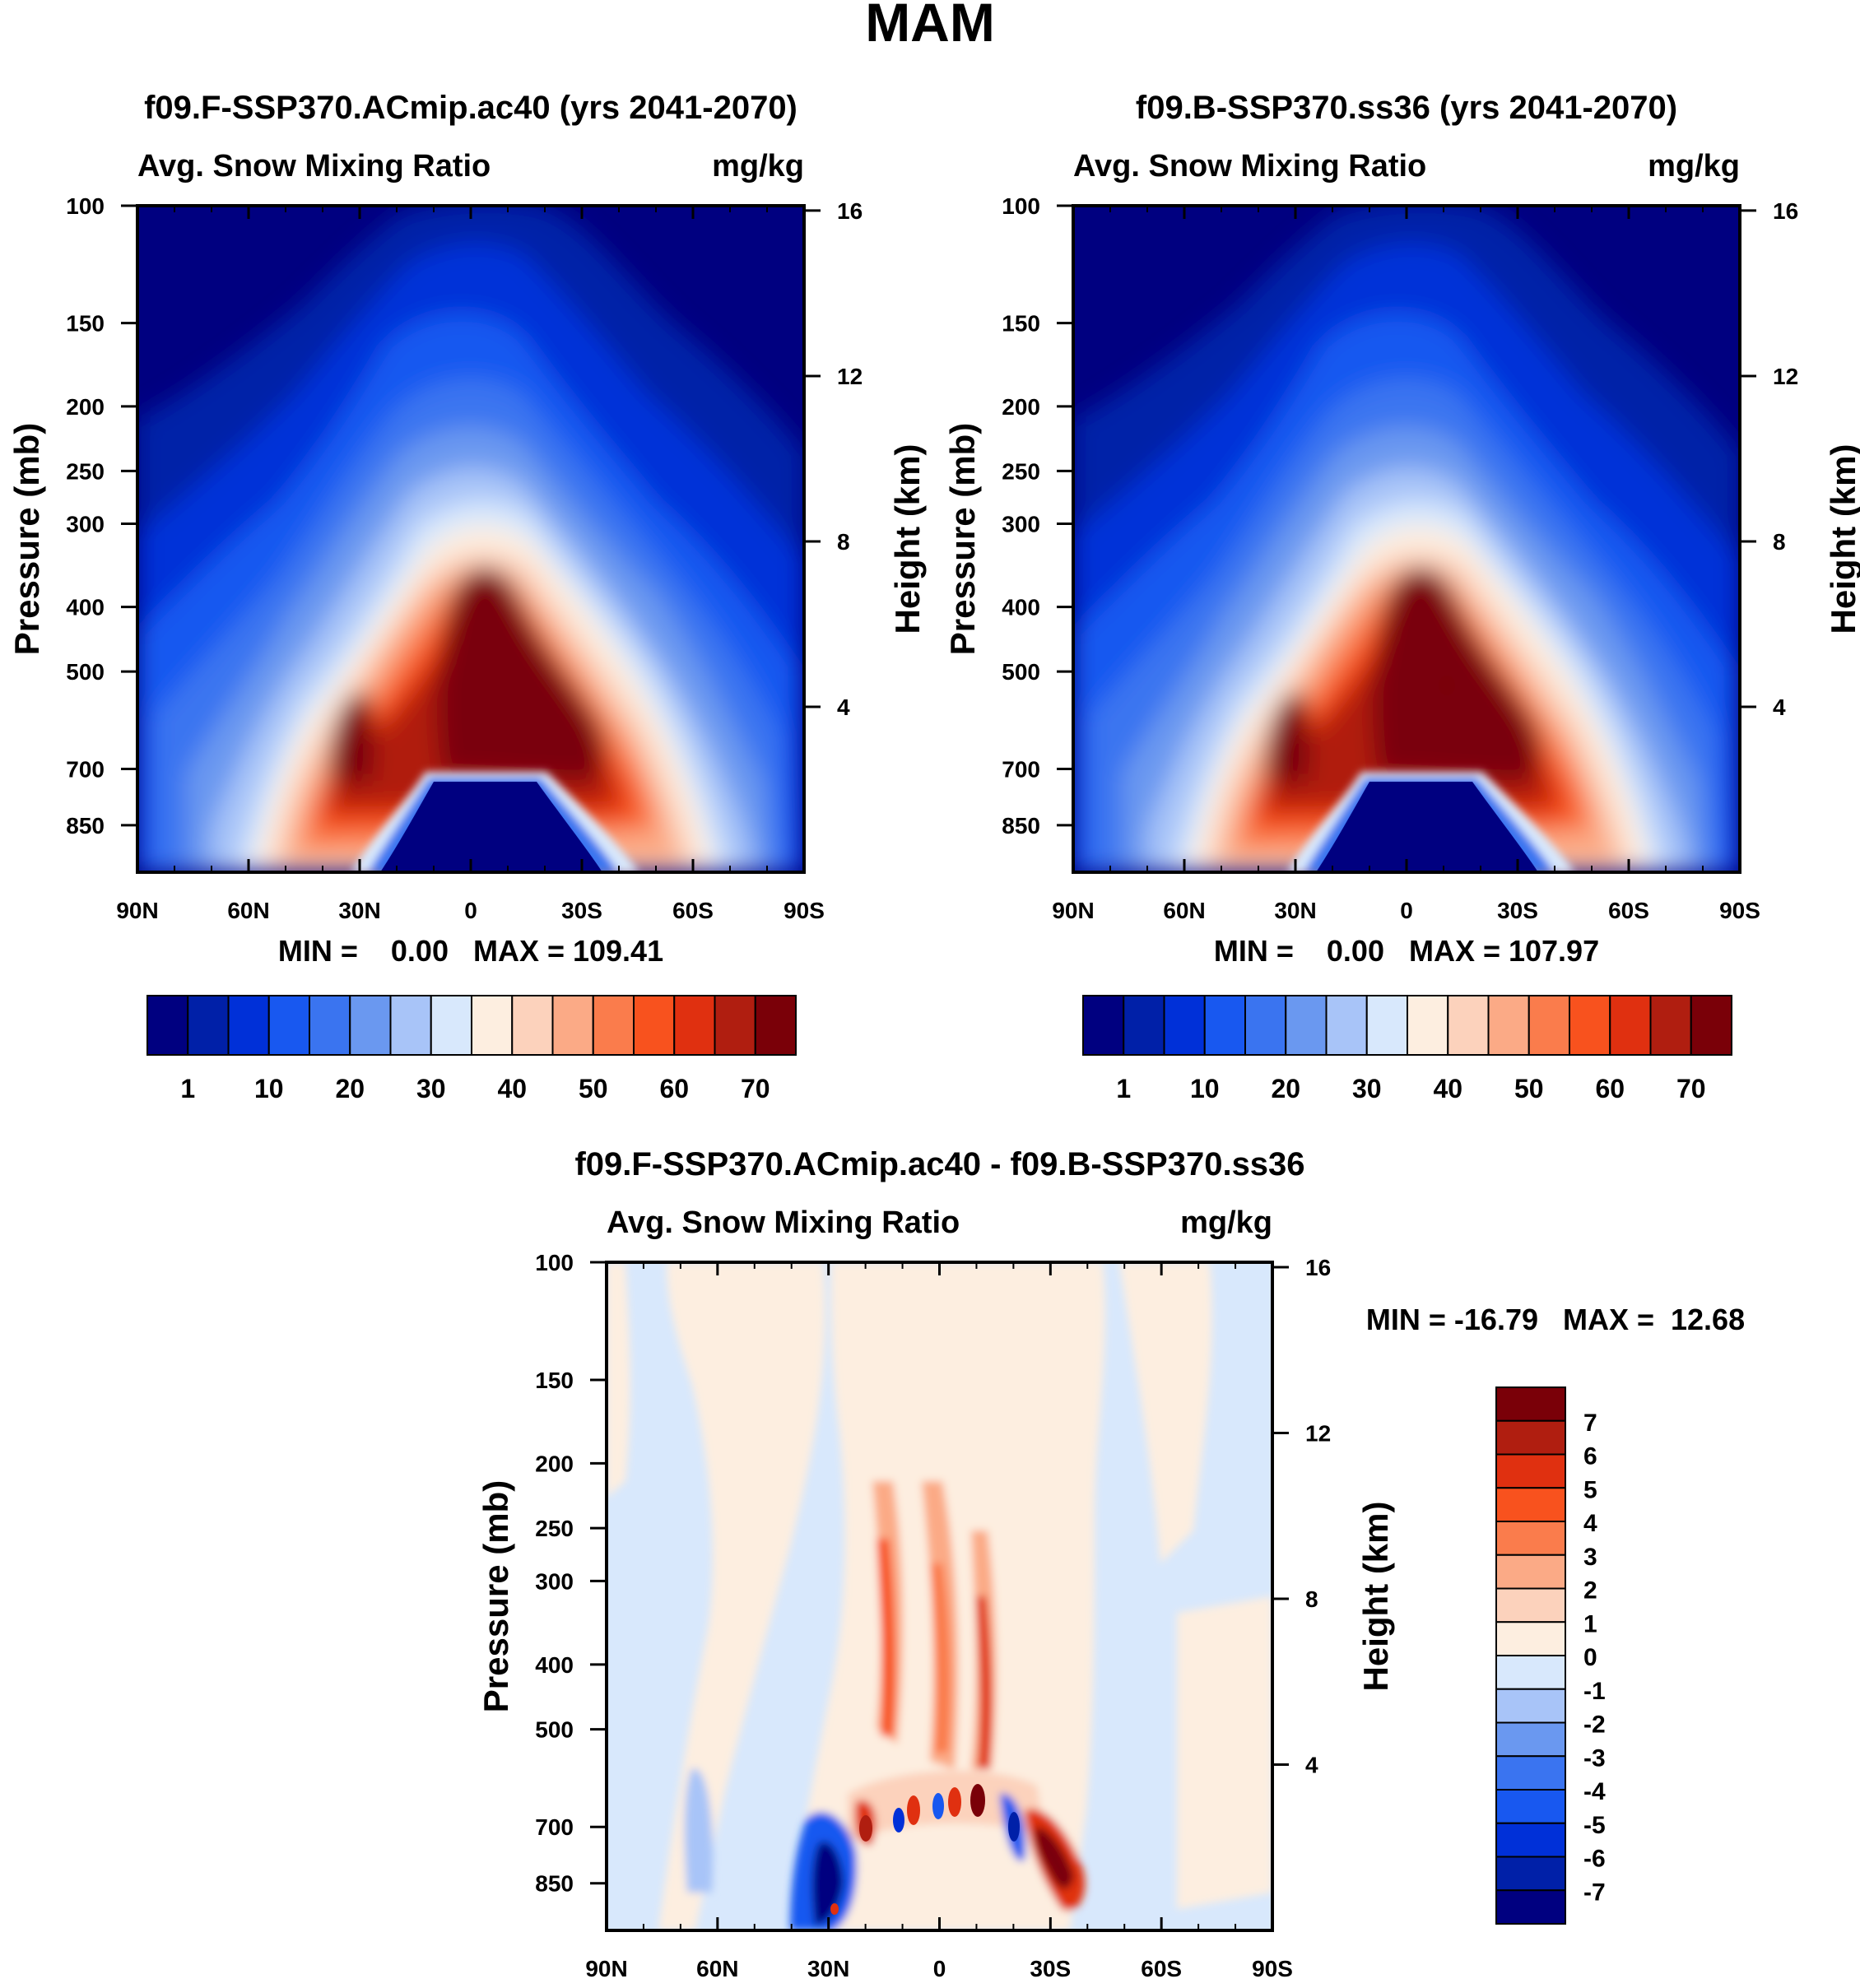 This screenshot has height=1988, width=1860. Describe the element at coordinates (1021, 825) in the screenshot. I see `right-p-tick-label: 850` at that location.